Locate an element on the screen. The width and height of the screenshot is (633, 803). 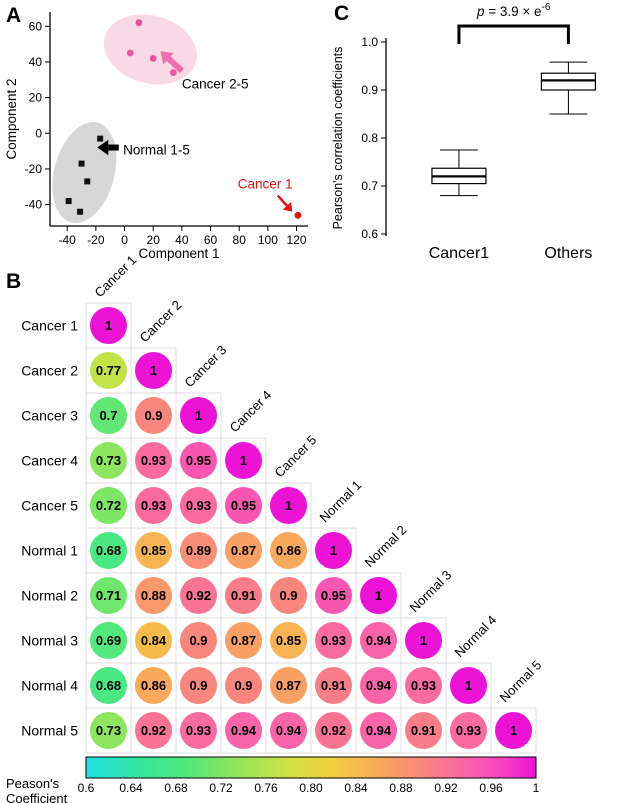
colorbar-tick-label: 0.72 is located at coordinates (221, 788).